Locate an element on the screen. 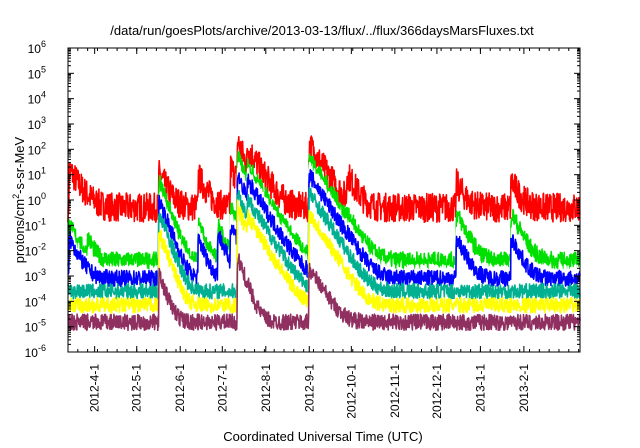 This screenshot has height=448, width=640. x-tick-label-7: 2012-11-1 is located at coordinates (395, 391).